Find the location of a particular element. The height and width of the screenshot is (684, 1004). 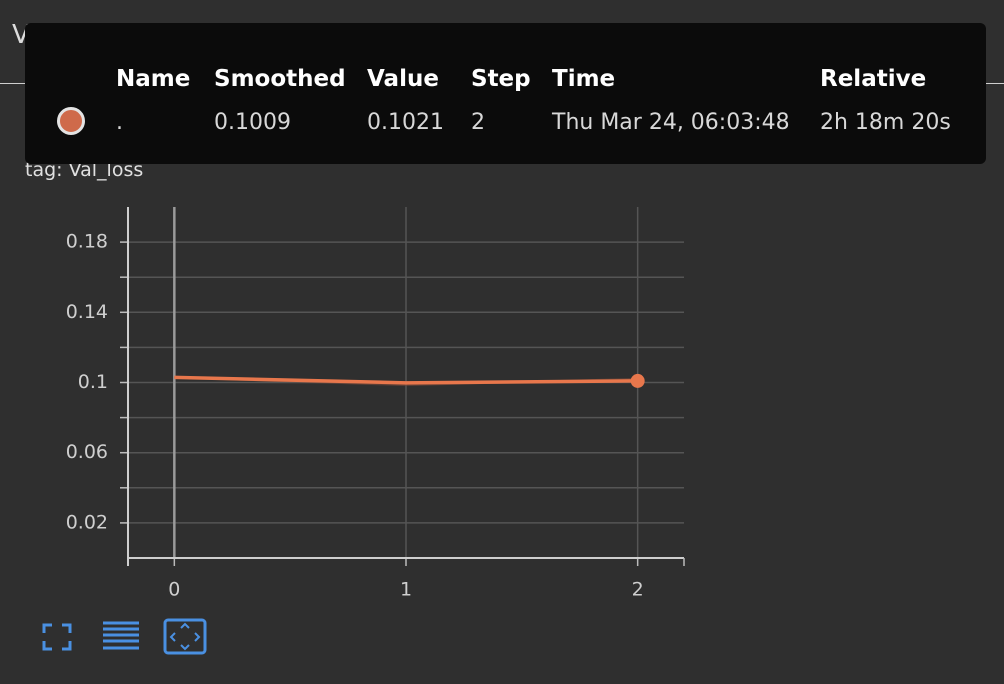

y-tick-label: 0.06 is located at coordinates (87, 452).